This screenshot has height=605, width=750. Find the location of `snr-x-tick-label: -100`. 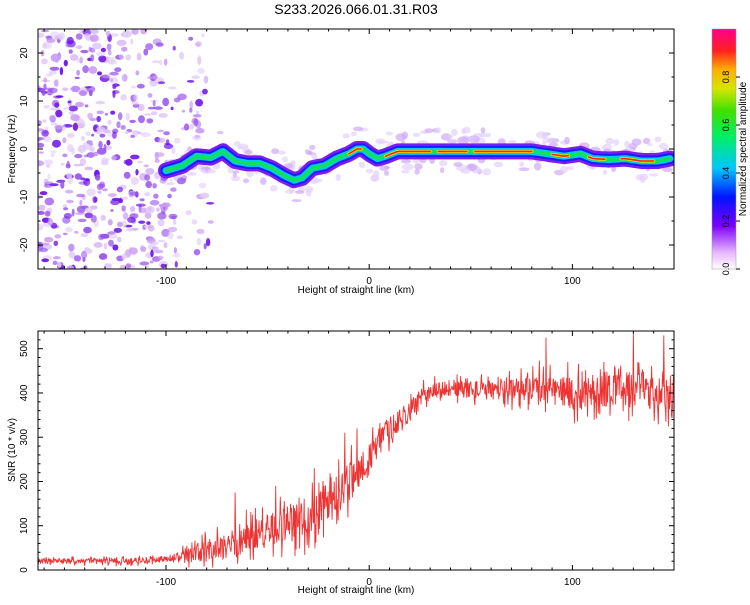

snr-x-tick-label: -100 is located at coordinates (166, 582).